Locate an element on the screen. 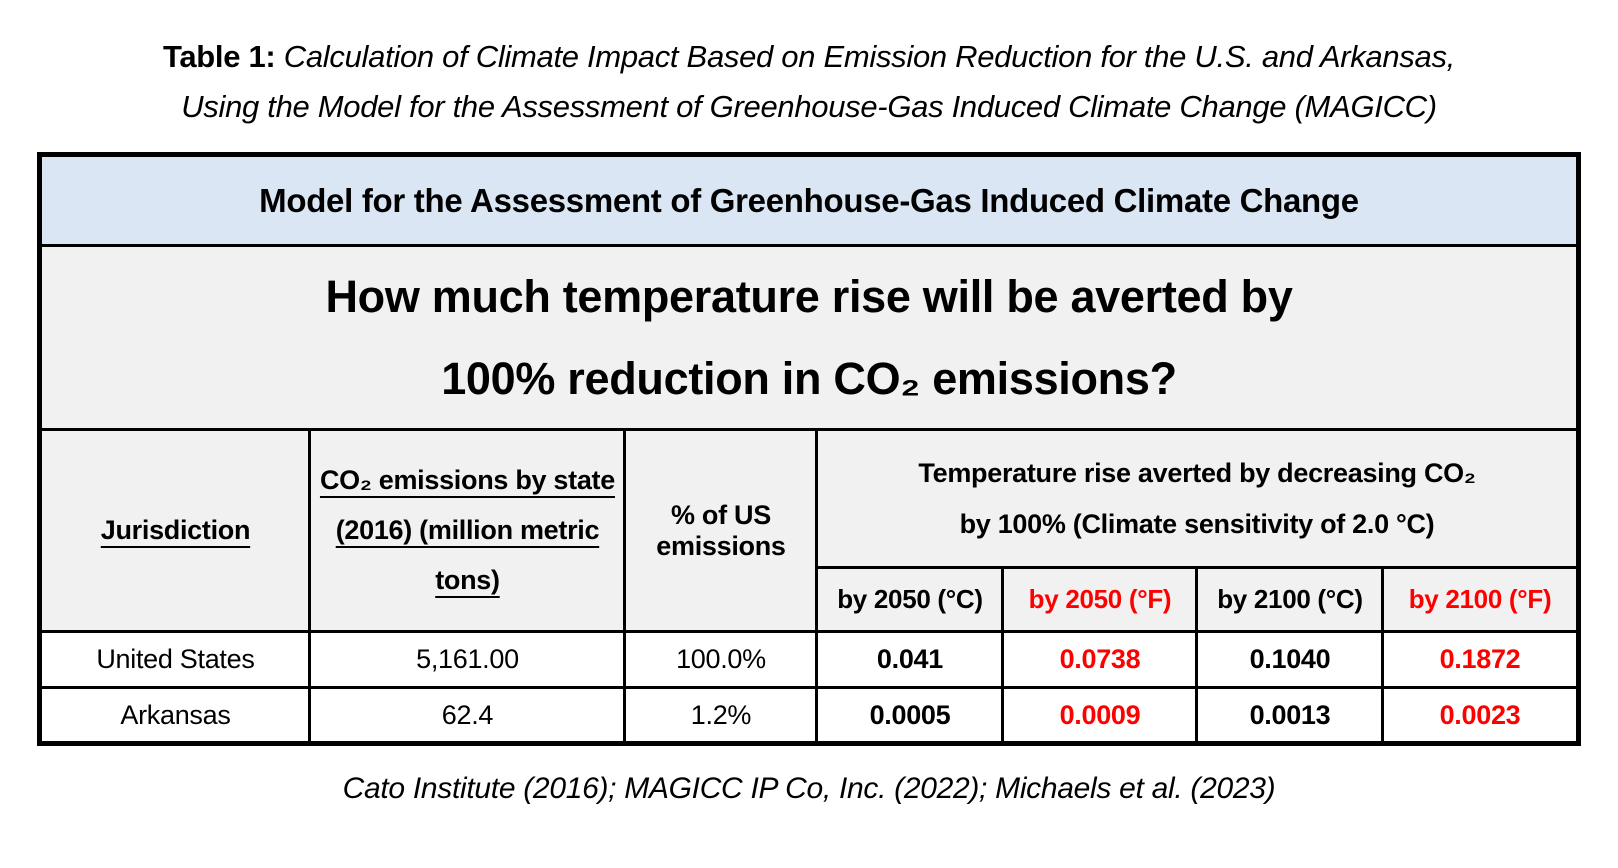 The image size is (1618, 868). cell-by-2100-f: 0.1872 is located at coordinates (1480, 660).